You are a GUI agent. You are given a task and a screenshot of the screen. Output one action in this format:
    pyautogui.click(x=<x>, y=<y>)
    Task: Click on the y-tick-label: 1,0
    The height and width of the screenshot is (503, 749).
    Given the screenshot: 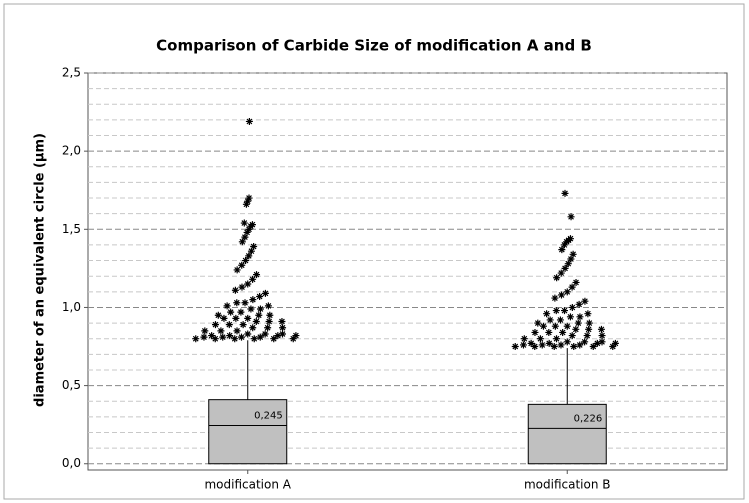 What is the action you would take?
    pyautogui.click(x=71, y=307)
    